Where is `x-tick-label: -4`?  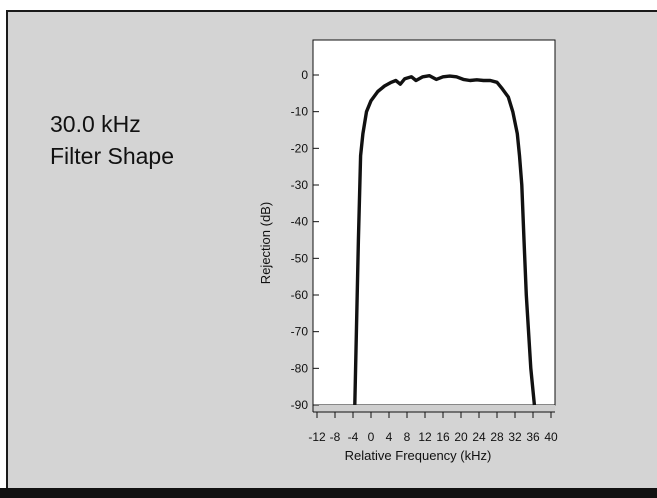
x-tick-label: -4 is located at coordinates (353, 437).